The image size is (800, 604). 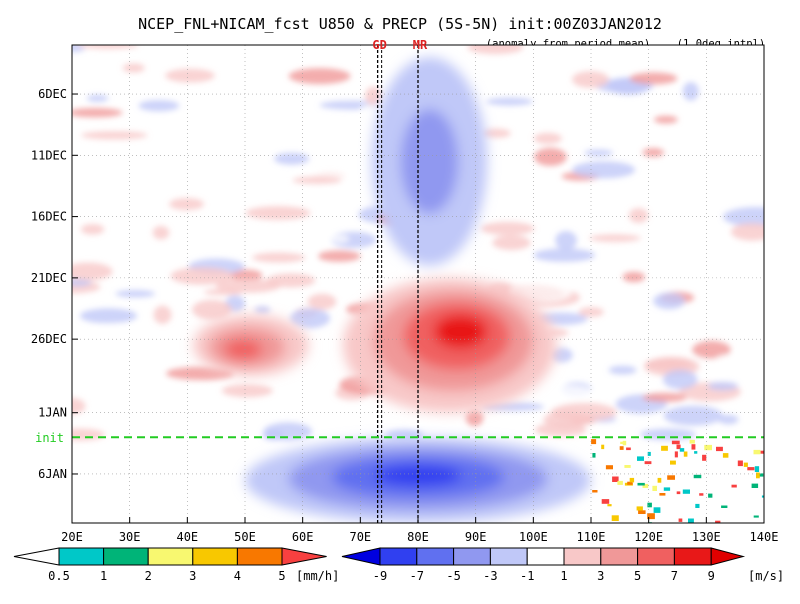 I want to click on precip-legend-label: 4, so click(x=237, y=576).